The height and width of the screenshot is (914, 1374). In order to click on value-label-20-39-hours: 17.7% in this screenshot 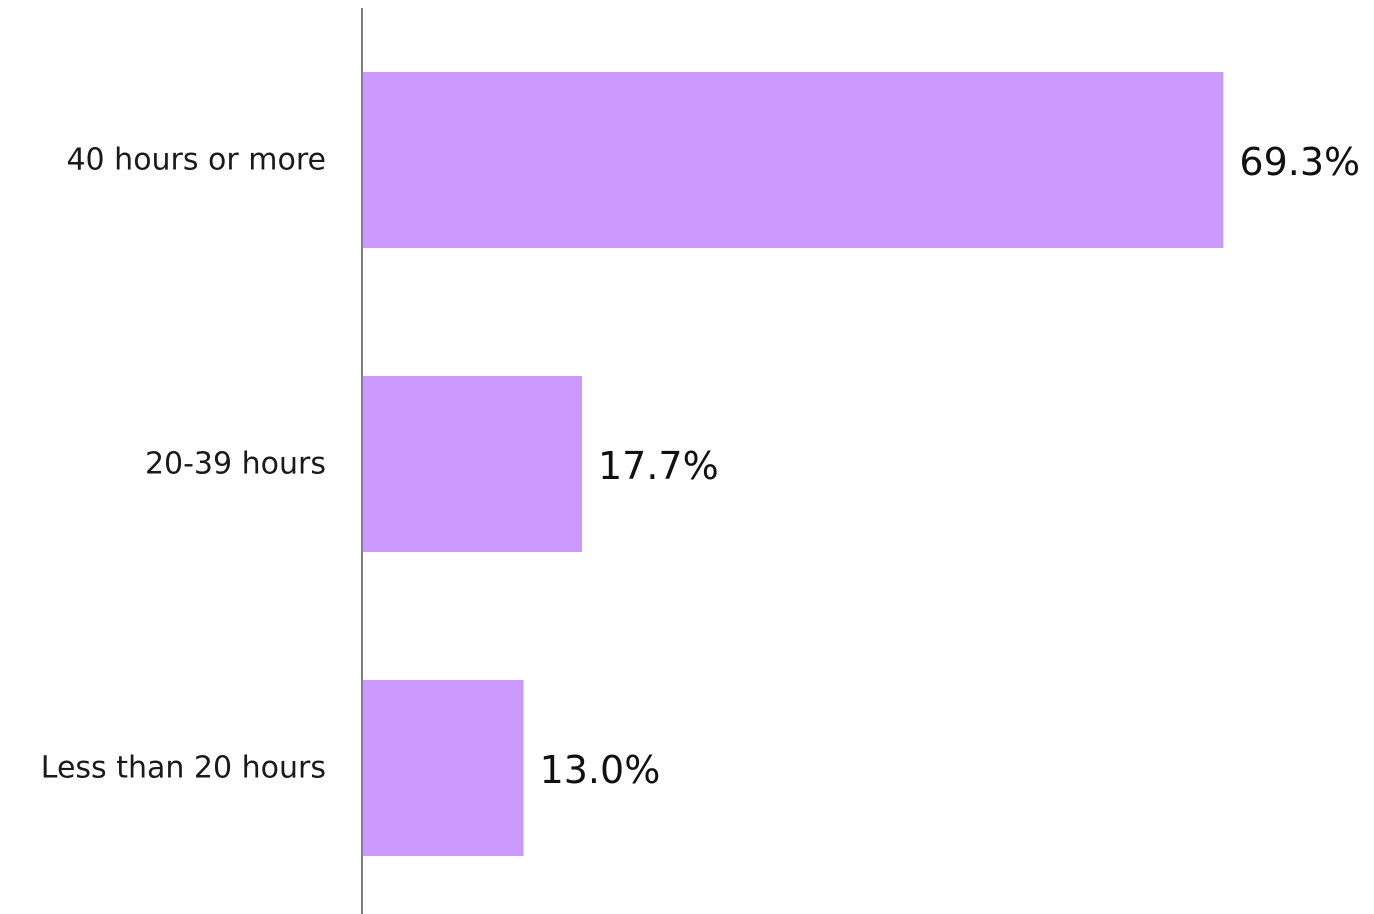, I will do `click(658, 466)`.